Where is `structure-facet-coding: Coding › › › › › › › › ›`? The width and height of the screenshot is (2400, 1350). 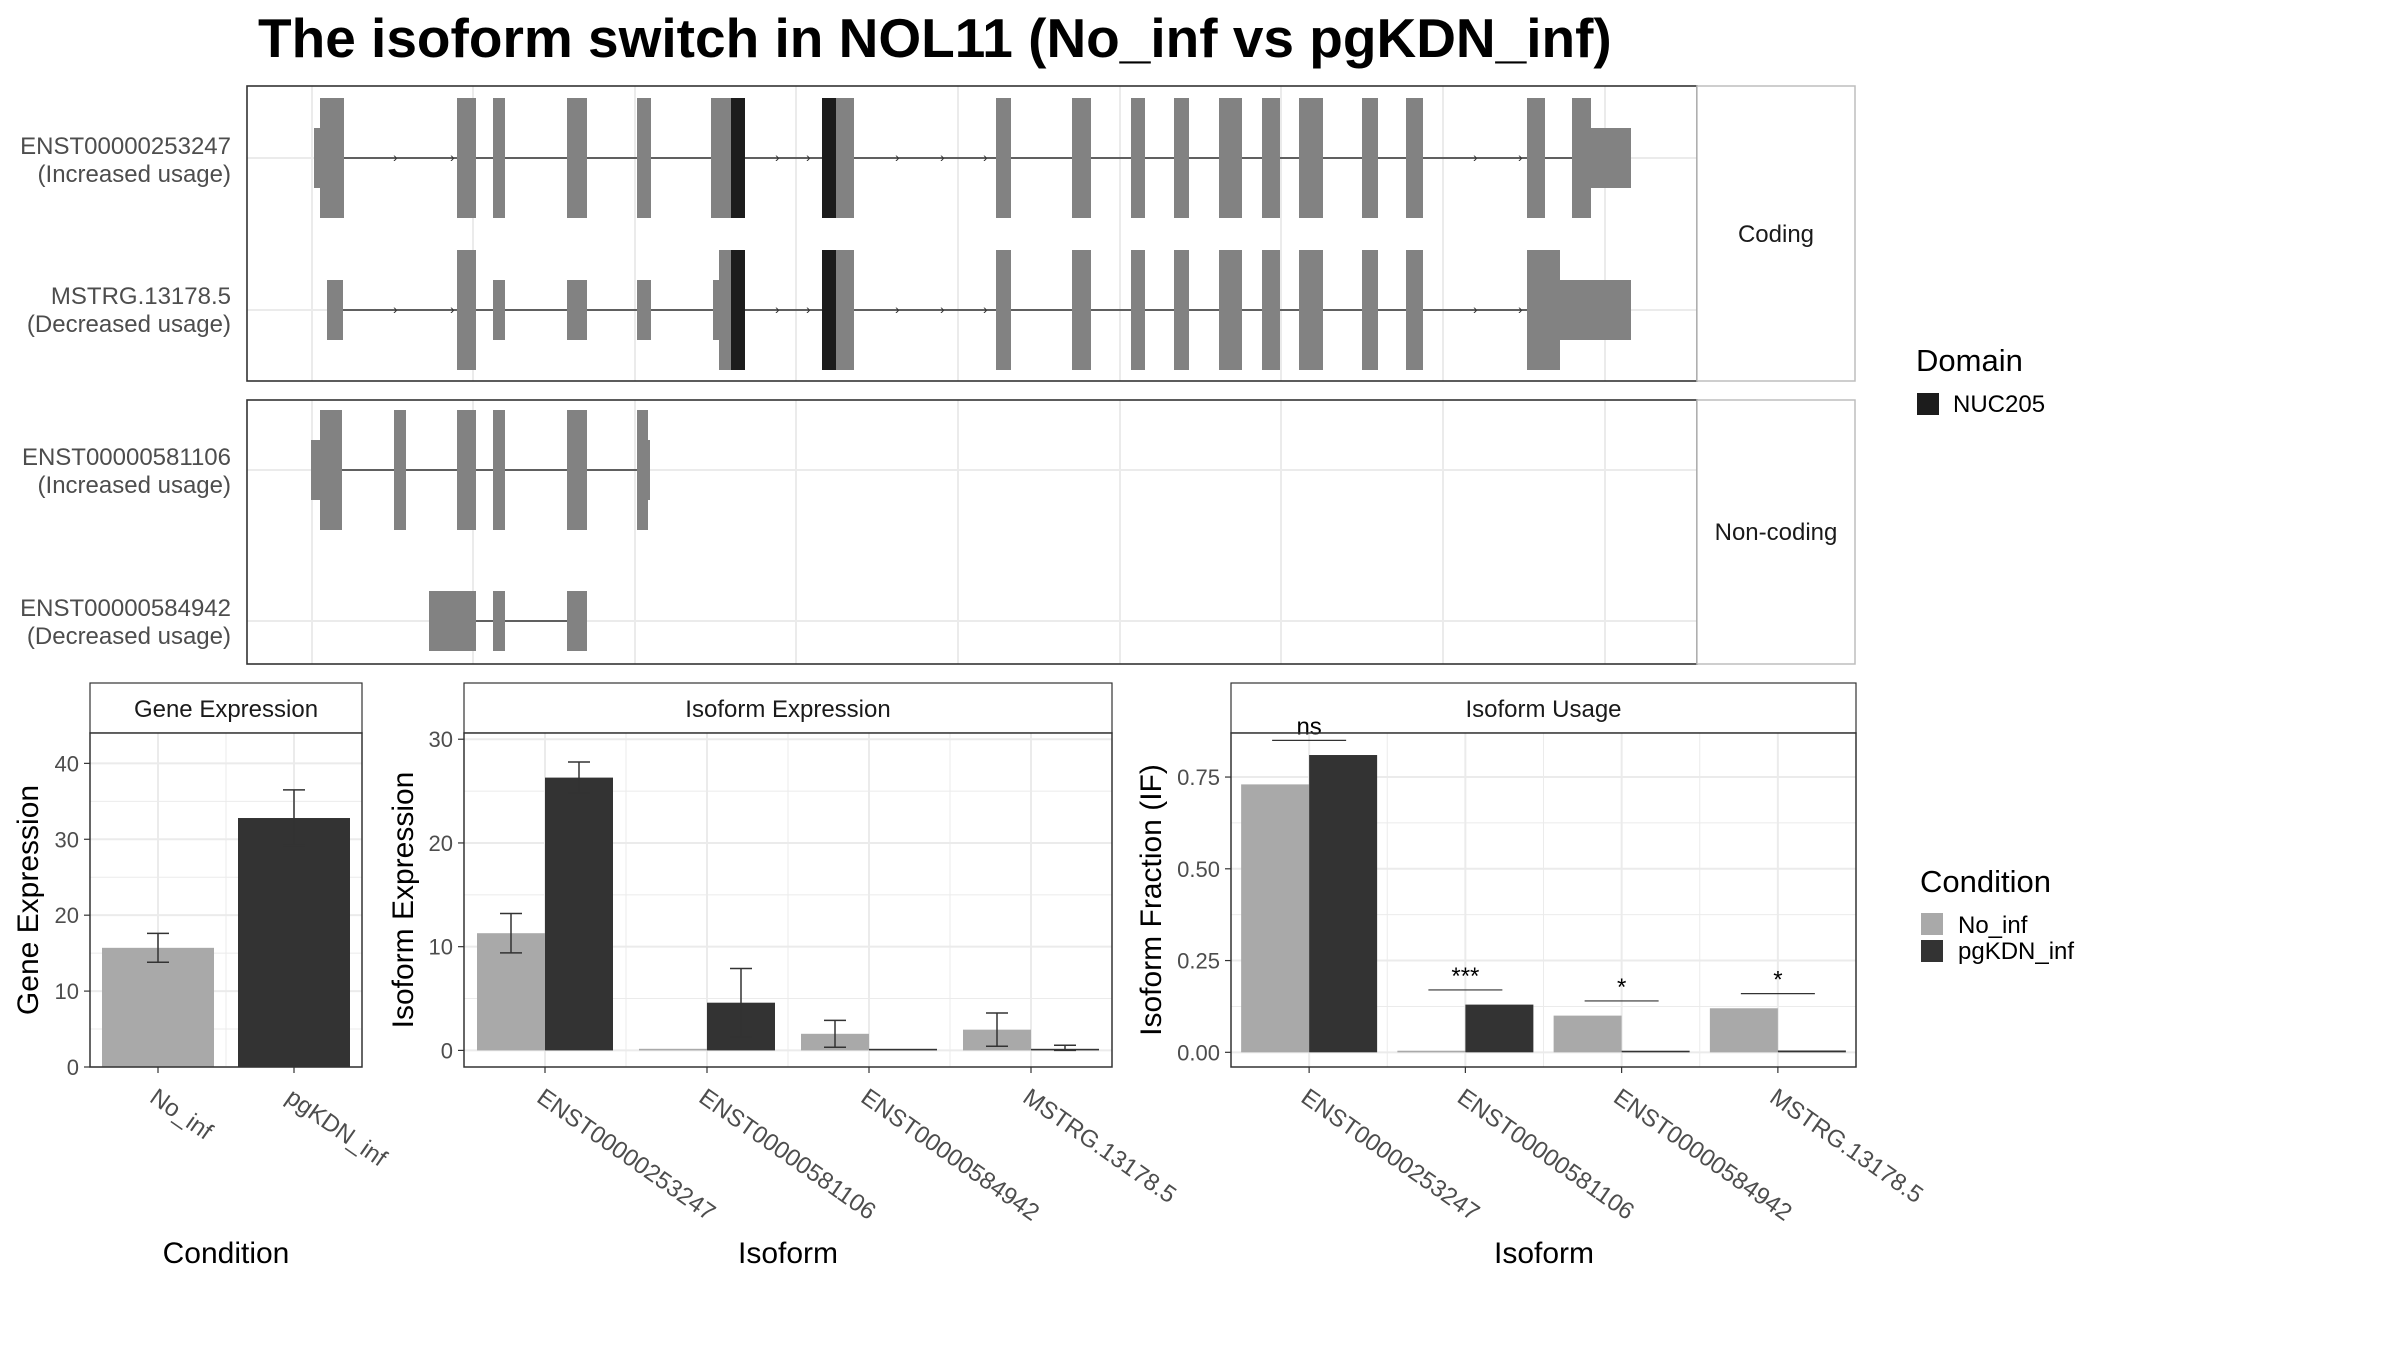
structure-facet-coding: Coding › › › › › › › › › is located at coordinates (1051, 233).